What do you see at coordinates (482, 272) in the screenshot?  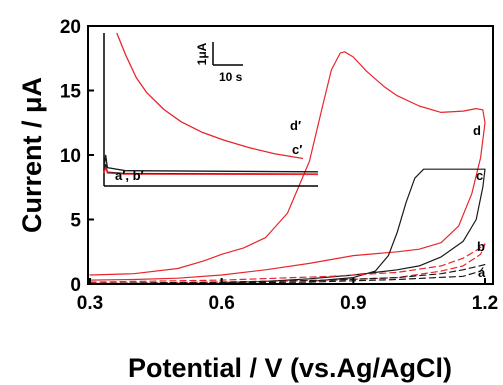 I see `curve-label-a: a` at bounding box center [482, 272].